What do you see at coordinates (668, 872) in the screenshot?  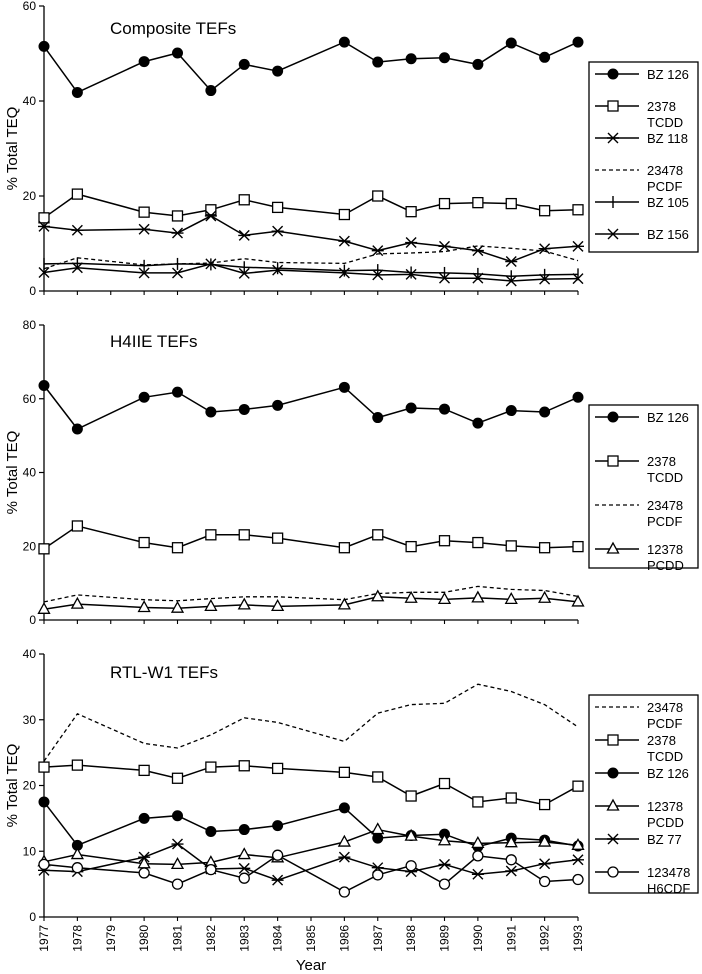 I see `legend-label: 123478` at bounding box center [668, 872].